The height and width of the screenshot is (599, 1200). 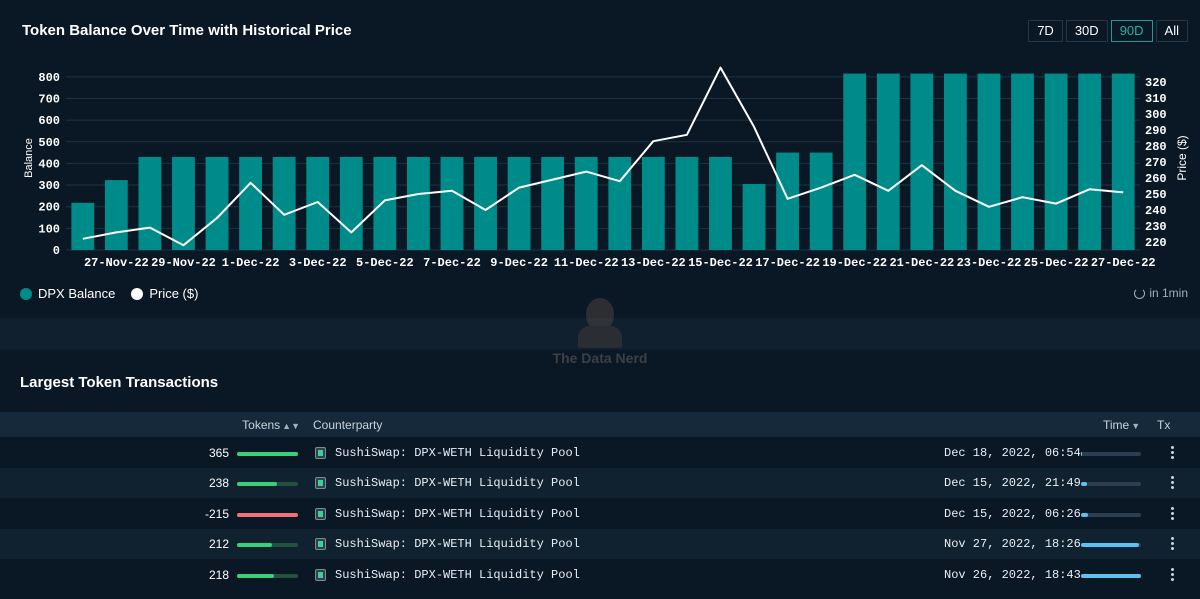 What do you see at coordinates (251, 263) in the screenshot?
I see `x-tick-label: 1-Dec-22` at bounding box center [251, 263].